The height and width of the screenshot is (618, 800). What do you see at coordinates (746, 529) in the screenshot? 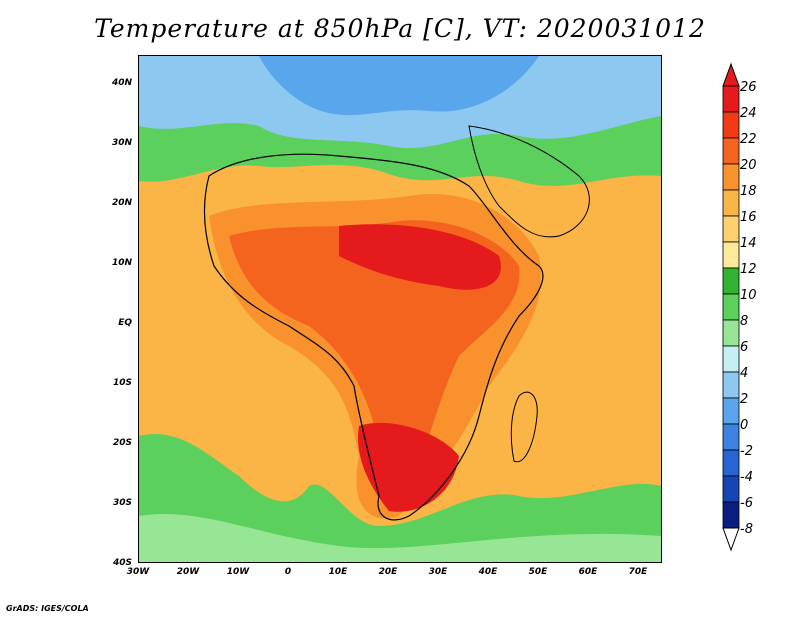
I see `cbar-label-m8: -8` at bounding box center [746, 529].